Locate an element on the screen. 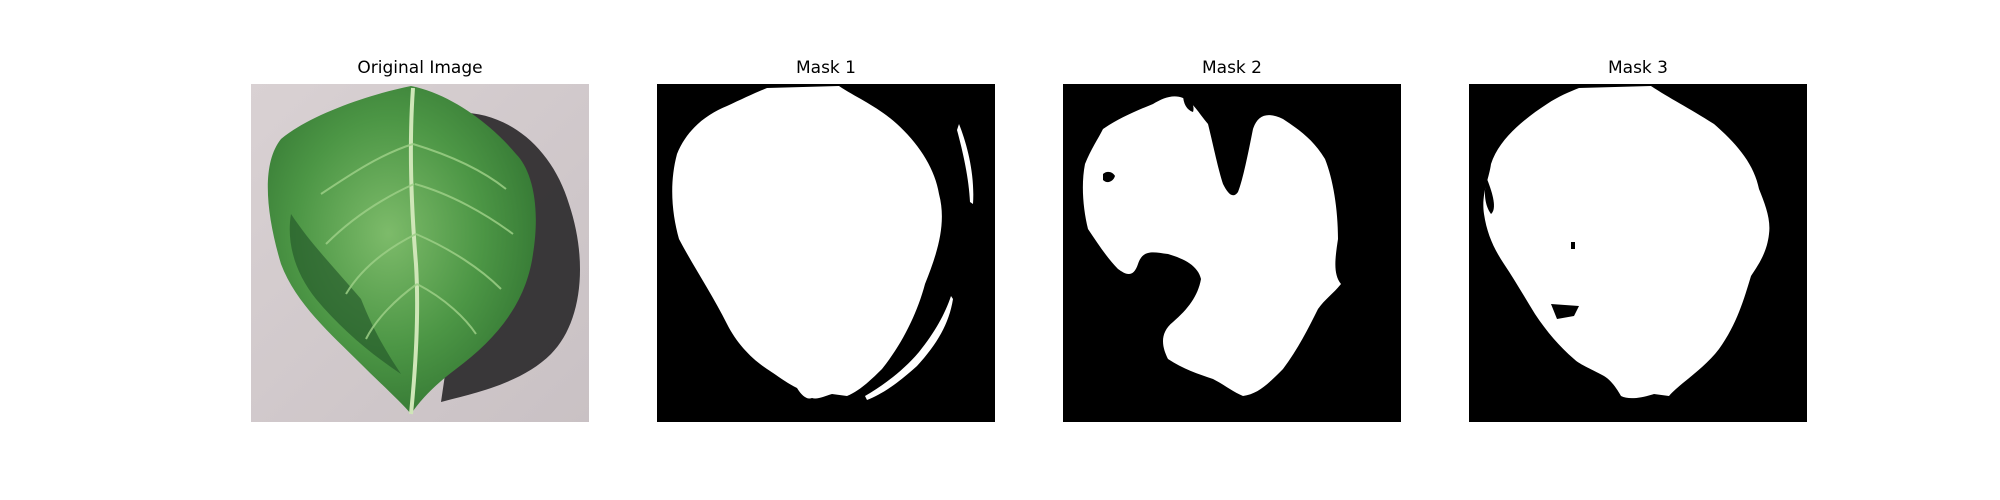 The height and width of the screenshot is (500, 2000). leaf-fold-shade is located at coordinates (345, 294).